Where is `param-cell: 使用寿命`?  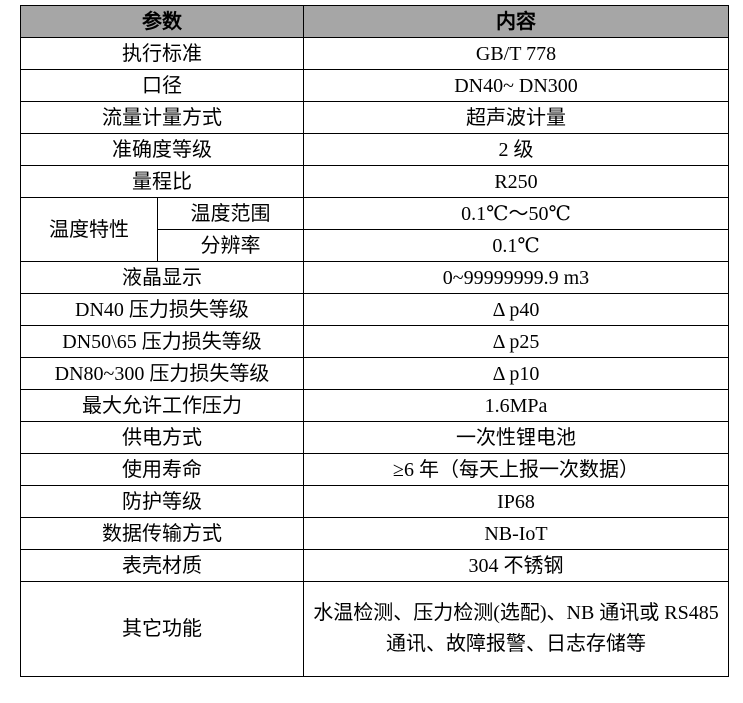 param-cell: 使用寿命 is located at coordinates (162, 469).